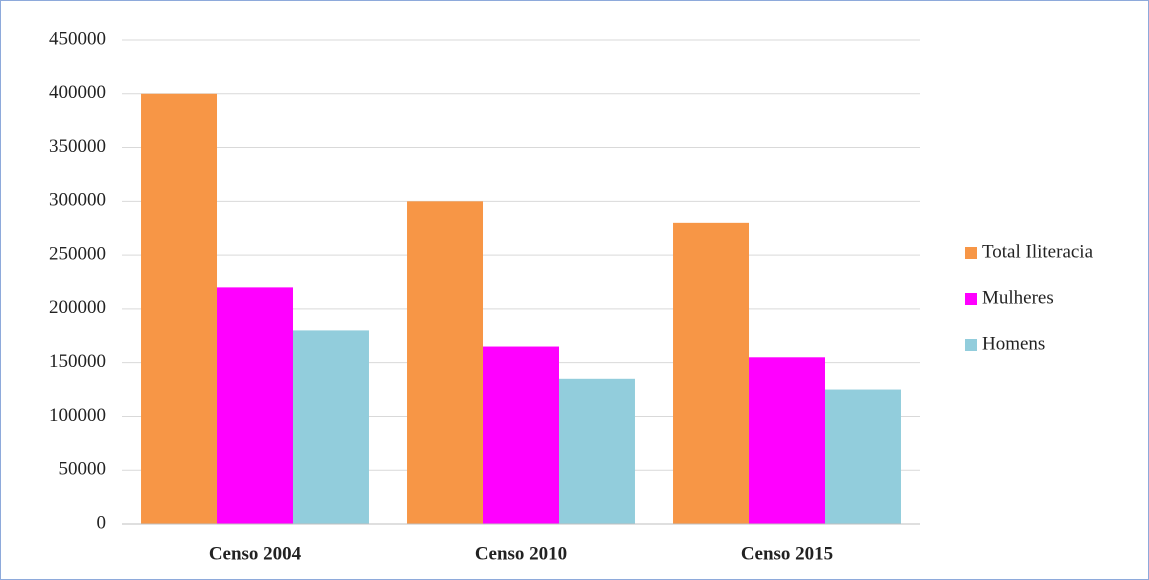  What do you see at coordinates (77, 415) in the screenshot?
I see `y-tick-label: 100000` at bounding box center [77, 415].